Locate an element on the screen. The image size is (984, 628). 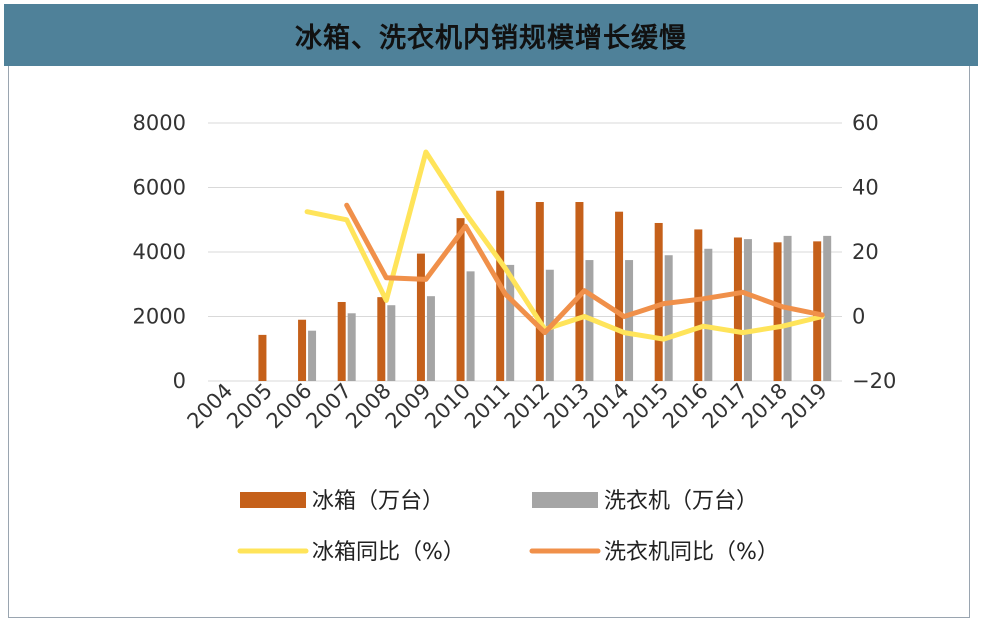
y-right-tick-label: 20 is located at coordinates (865, 252).